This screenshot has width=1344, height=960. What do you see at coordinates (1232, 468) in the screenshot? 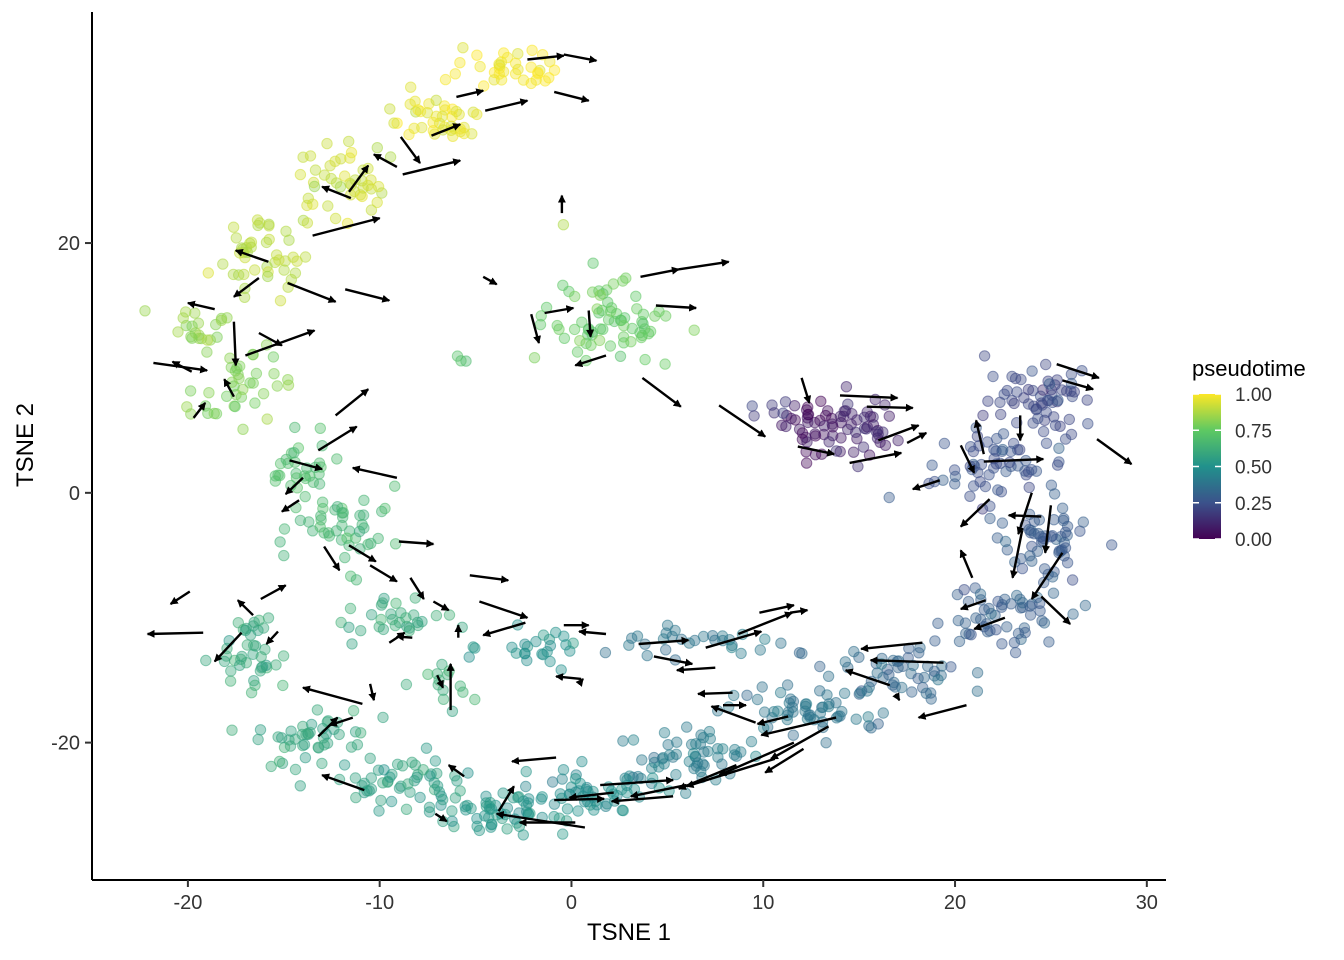
I see `legend-ticks: 1.00 0.75 0.50 0.25 0.00` at bounding box center [1232, 468].